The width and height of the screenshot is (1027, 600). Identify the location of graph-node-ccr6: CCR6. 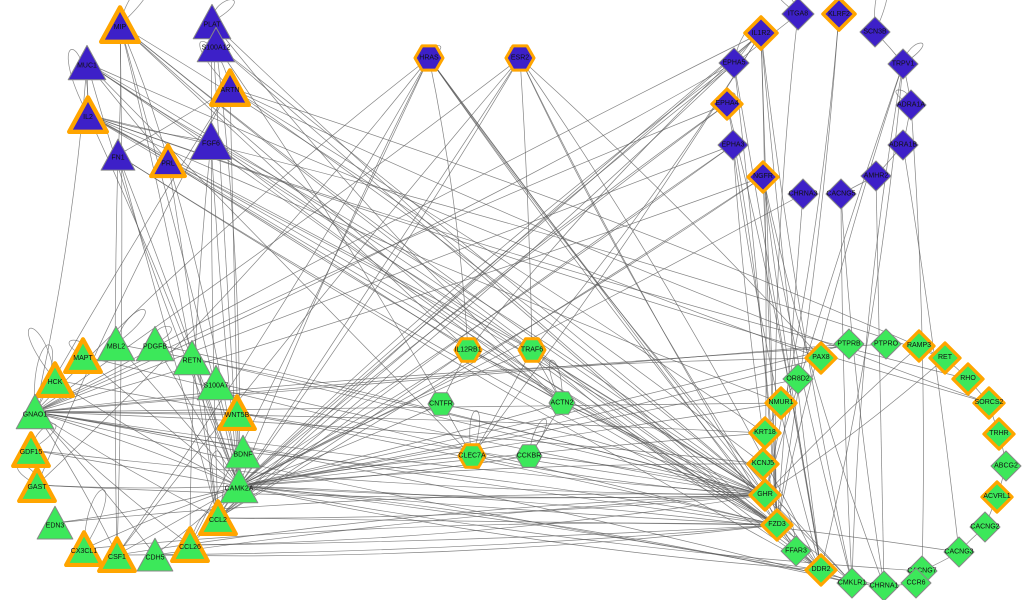
(916, 583).